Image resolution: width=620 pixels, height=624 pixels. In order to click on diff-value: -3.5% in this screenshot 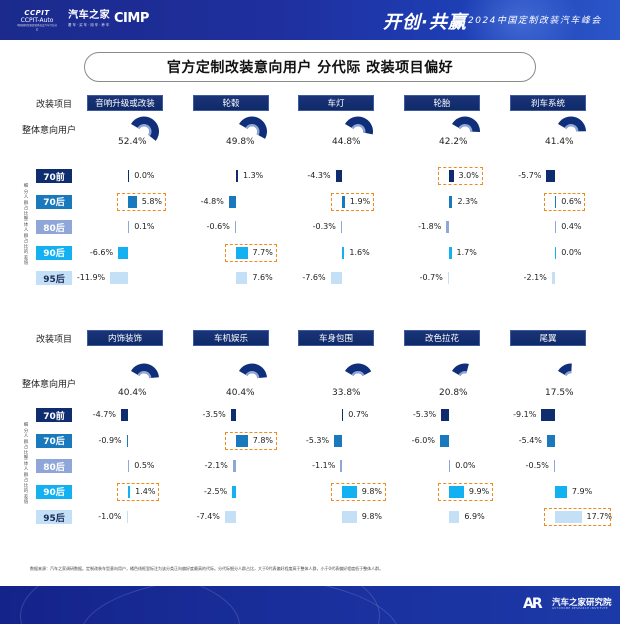, I will do `click(214, 414)`.